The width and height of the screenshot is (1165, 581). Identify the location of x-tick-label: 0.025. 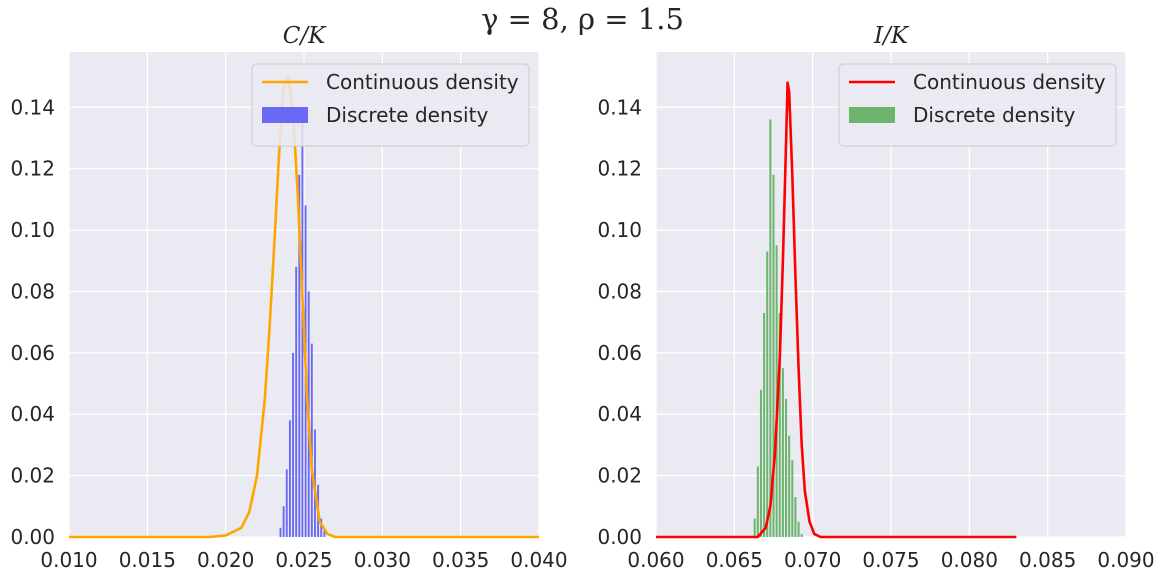
(303, 560).